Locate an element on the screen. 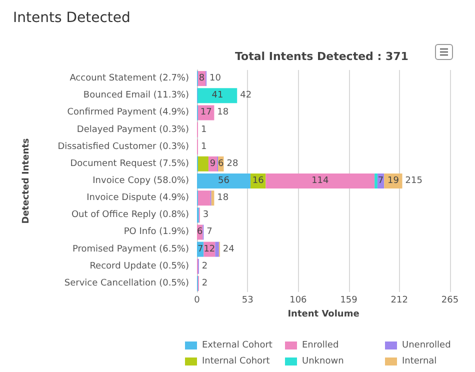  y-tick-label: Out of Office Reply (0.8%) is located at coordinates (130, 215).